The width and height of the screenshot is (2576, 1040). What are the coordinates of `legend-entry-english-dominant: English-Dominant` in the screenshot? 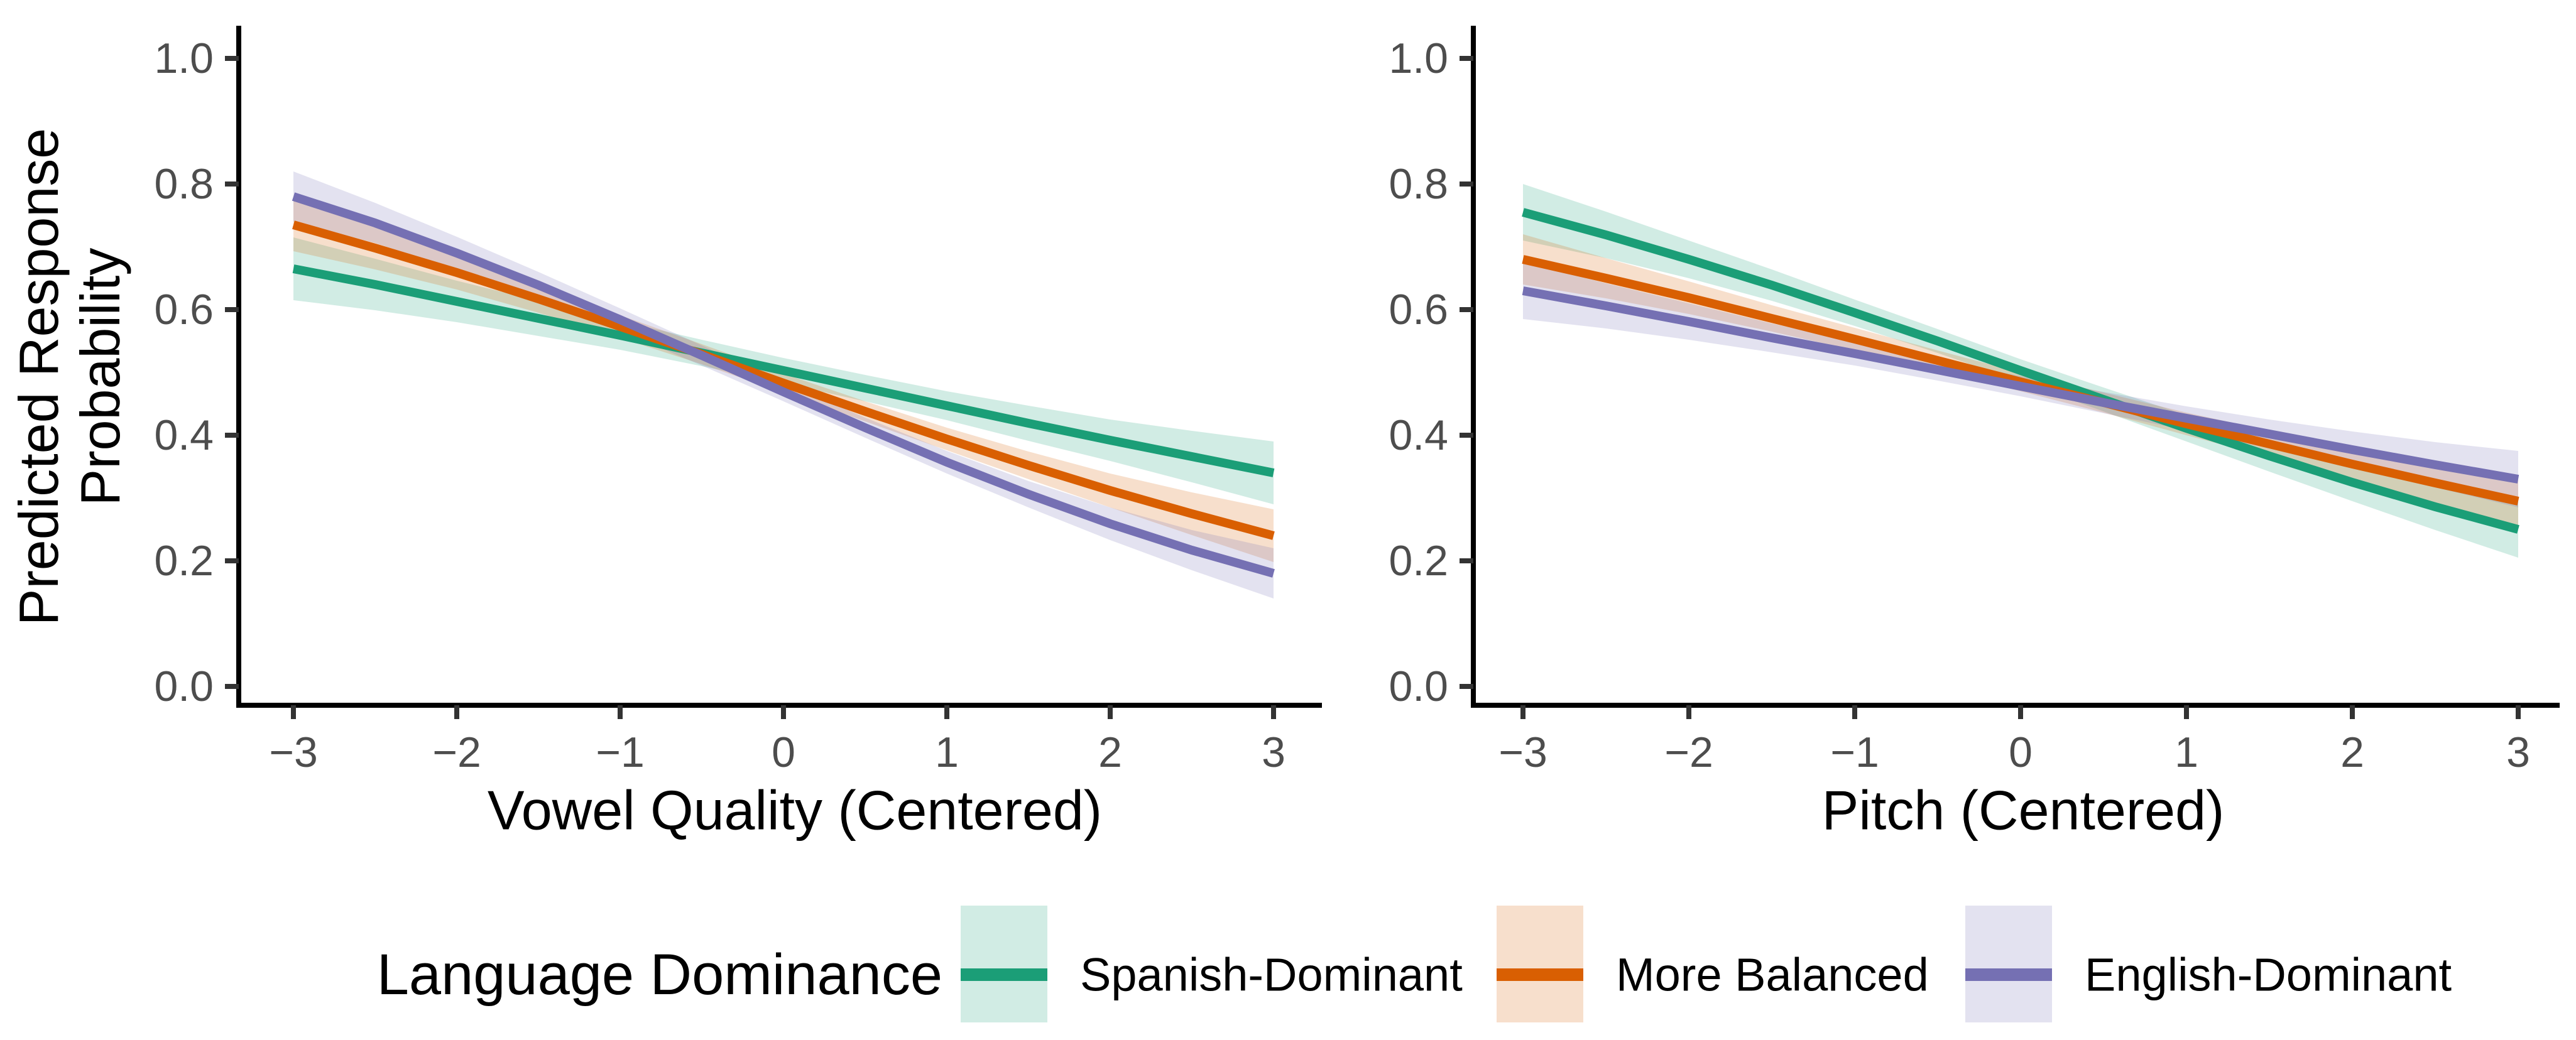 It's located at (2208, 964).